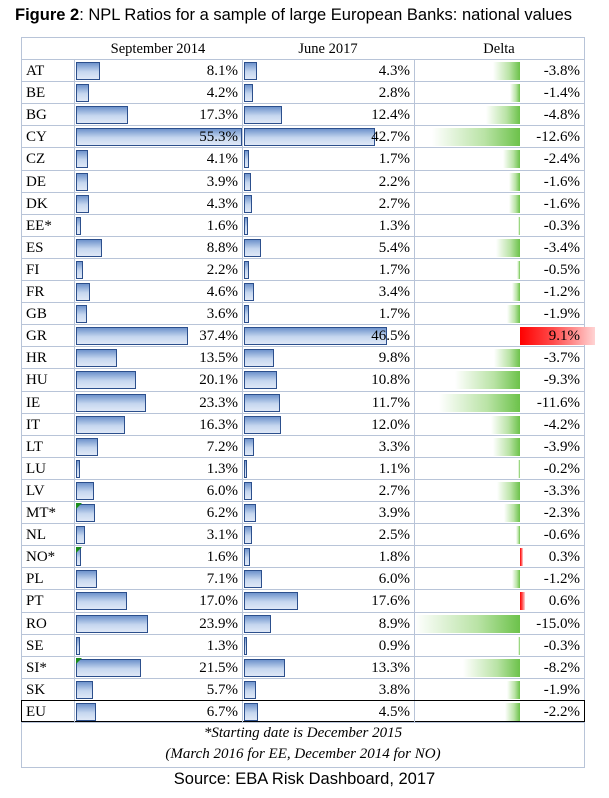 This screenshot has width=609, height=798. What do you see at coordinates (41, 513) in the screenshot?
I see `country-code: MT*` at bounding box center [41, 513].